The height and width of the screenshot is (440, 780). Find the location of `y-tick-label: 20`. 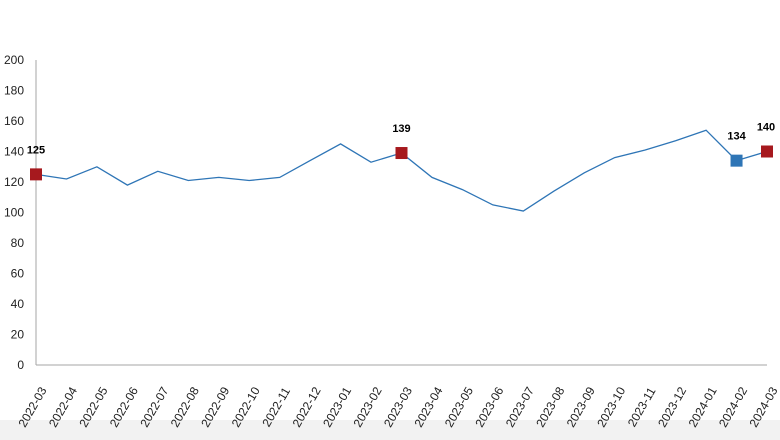

y-tick-label: 20 is located at coordinates (18, 335).